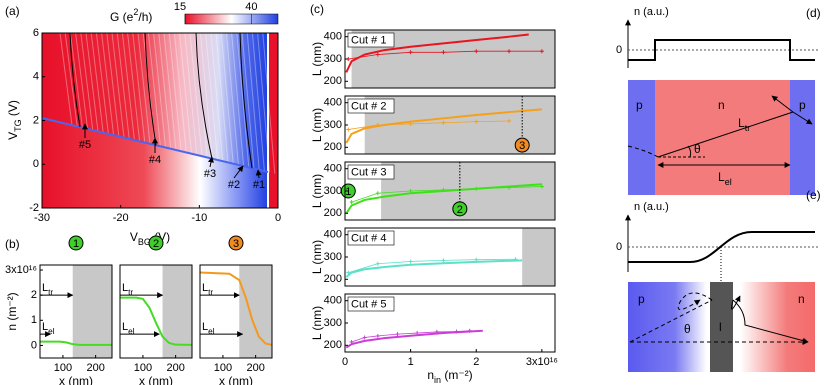 This screenshot has height=385, width=830. I want to click on width-label: l, so click(720, 327).